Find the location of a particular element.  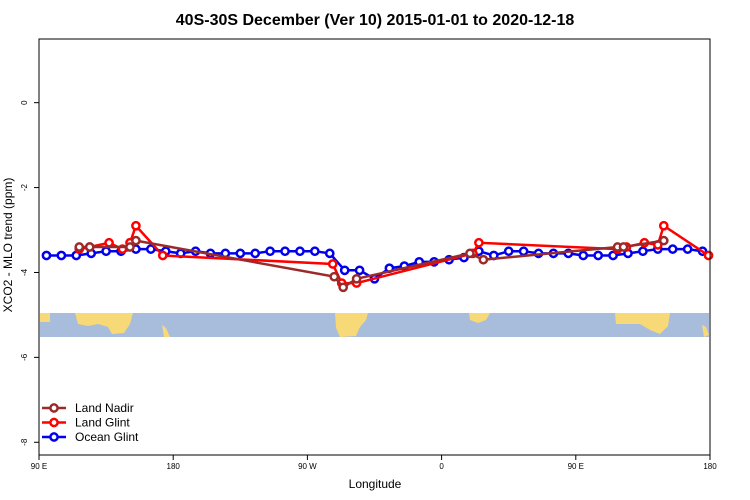

south-america-land is located at coordinates (351, 325).